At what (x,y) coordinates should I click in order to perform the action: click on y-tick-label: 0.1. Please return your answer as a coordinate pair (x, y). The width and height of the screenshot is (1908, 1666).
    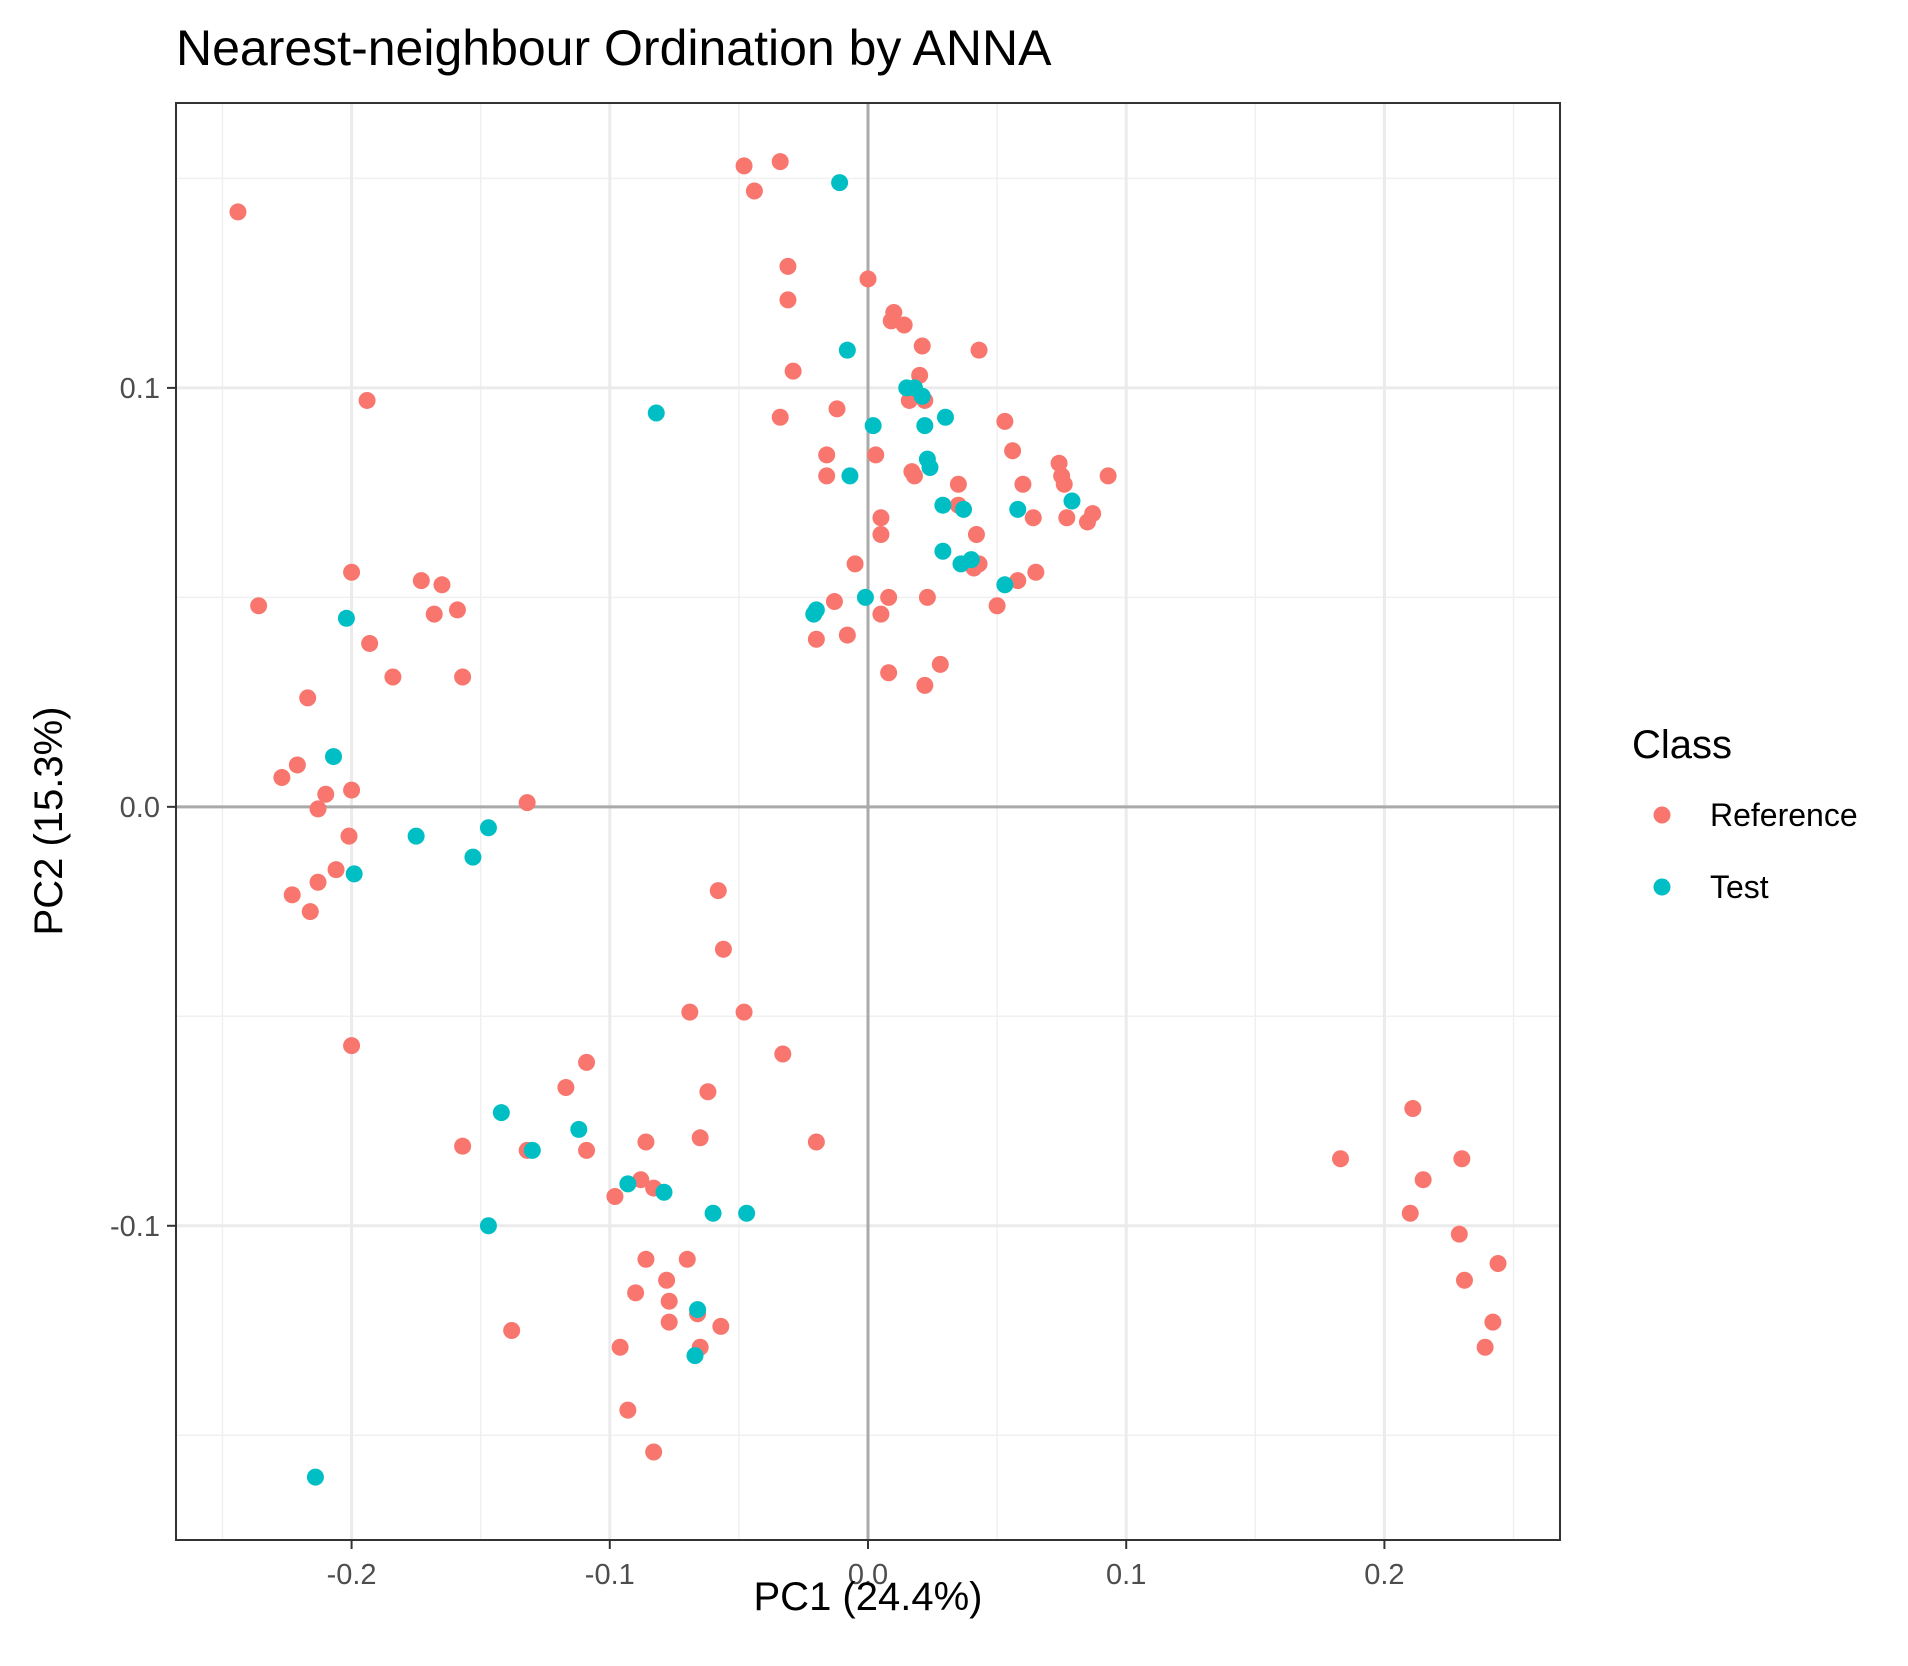
    Looking at the image, I should click on (140, 389).